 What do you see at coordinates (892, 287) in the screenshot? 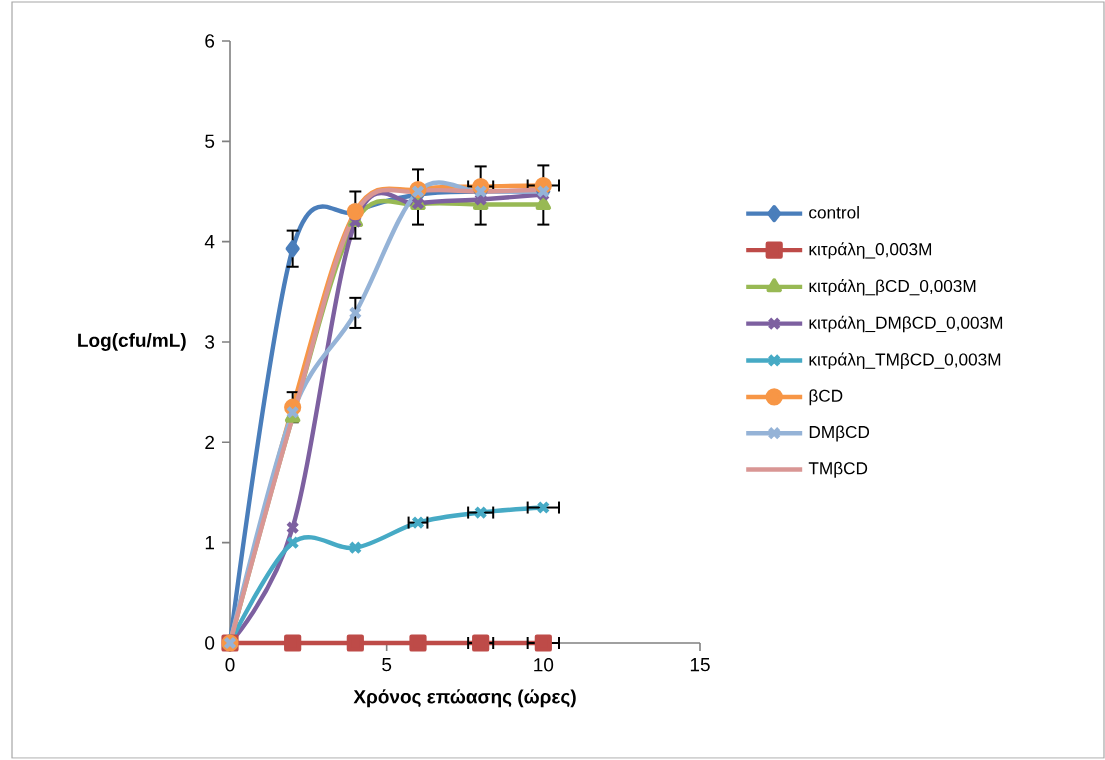
I see `legend-label: κιτράλη_βCD_0,003M` at bounding box center [892, 287].